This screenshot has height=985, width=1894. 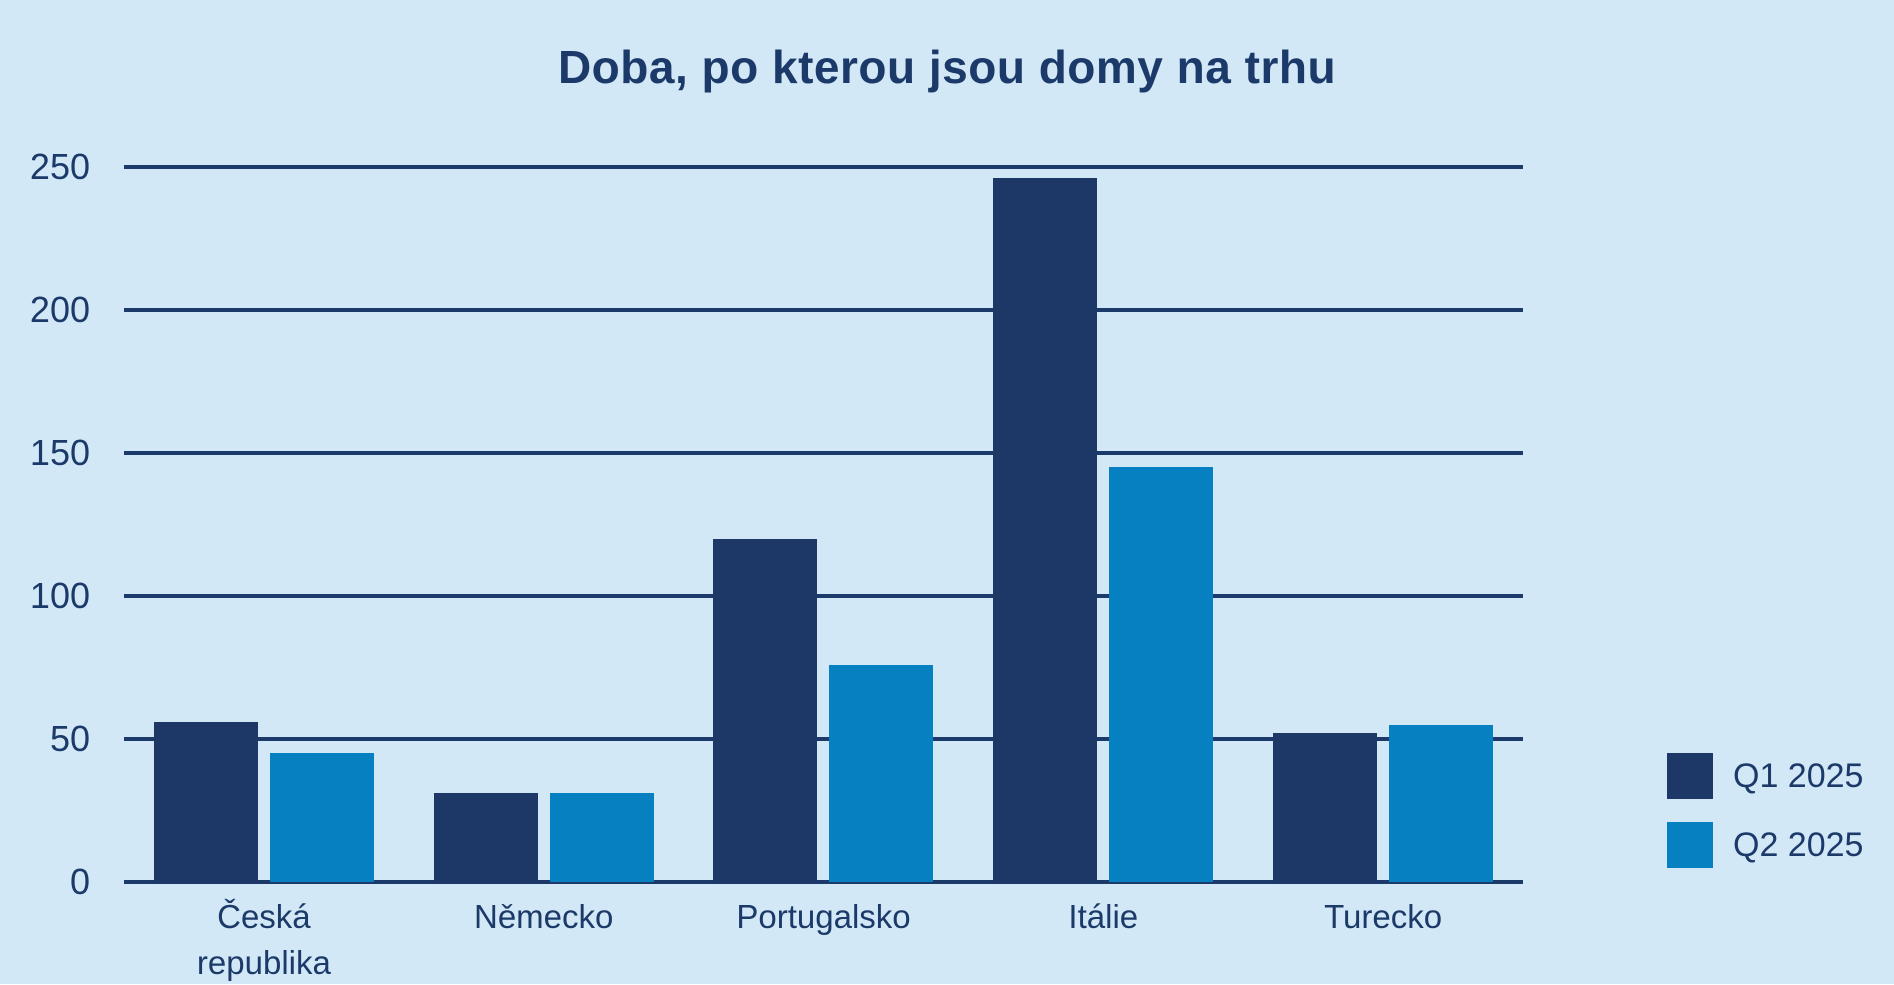 I want to click on bar-italie-q1-2025, so click(x=1045, y=530).